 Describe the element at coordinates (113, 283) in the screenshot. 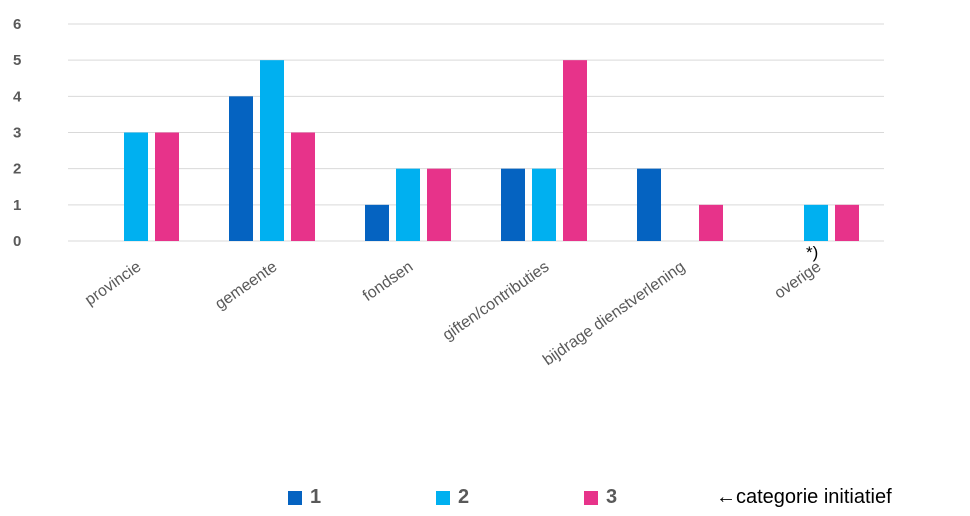

I see `x-tick-label: provincie` at that location.